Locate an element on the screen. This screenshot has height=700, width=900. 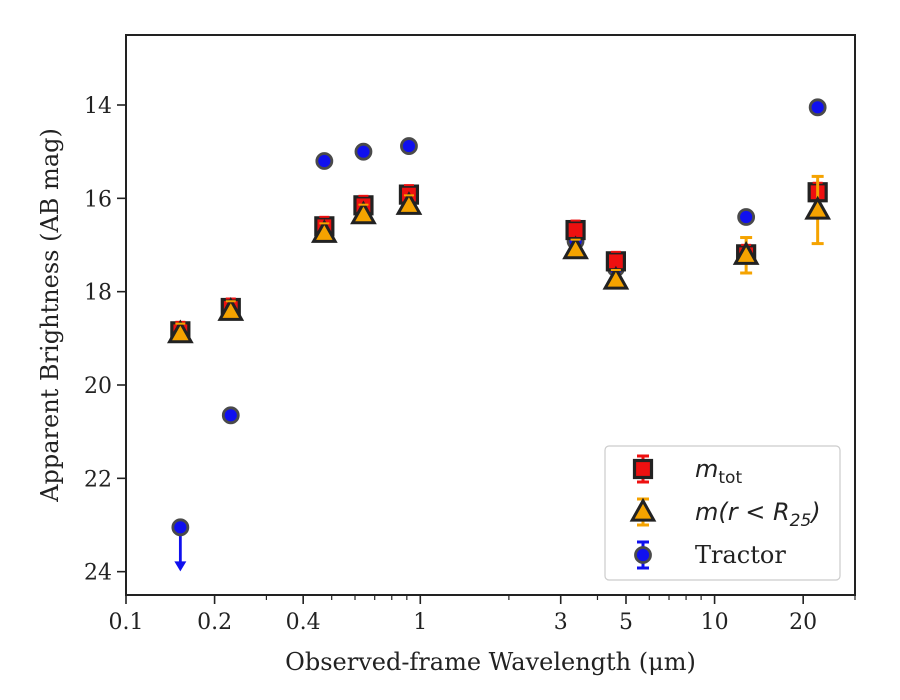
x-tick-label: 10 is located at coordinates (715, 622).